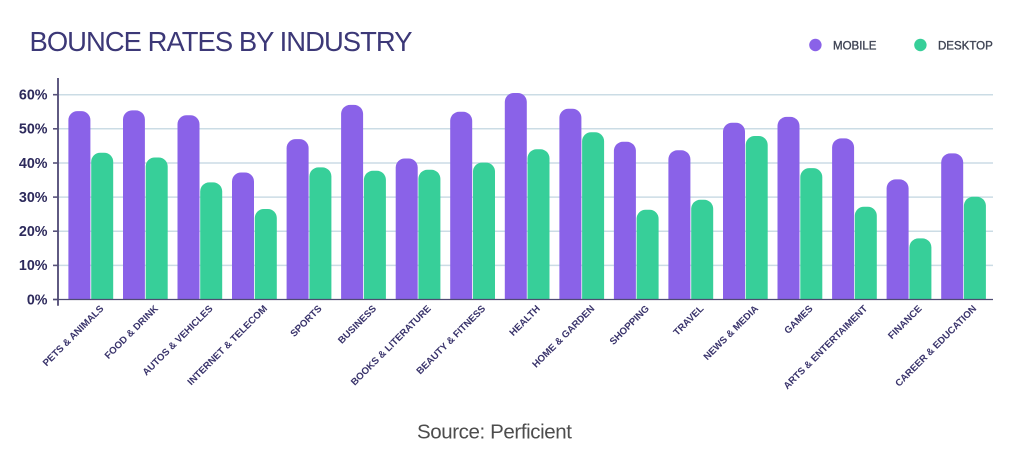 The width and height of the screenshot is (1024, 455). Describe the element at coordinates (37, 300) in the screenshot. I see `svg-text: 0%` at that location.